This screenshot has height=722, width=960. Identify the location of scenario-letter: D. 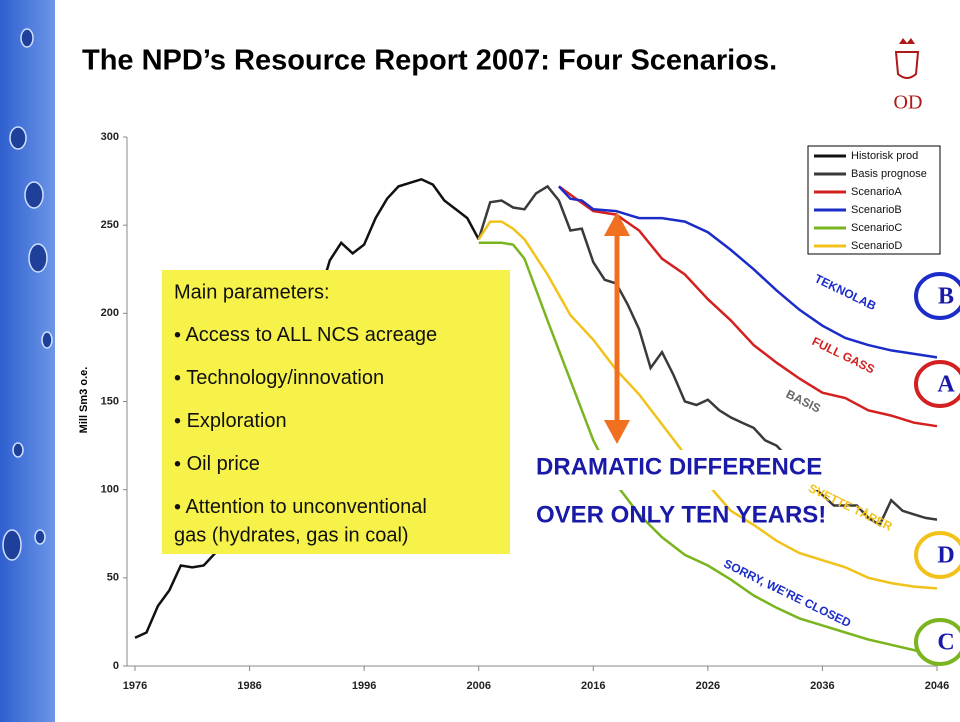
(945, 556).